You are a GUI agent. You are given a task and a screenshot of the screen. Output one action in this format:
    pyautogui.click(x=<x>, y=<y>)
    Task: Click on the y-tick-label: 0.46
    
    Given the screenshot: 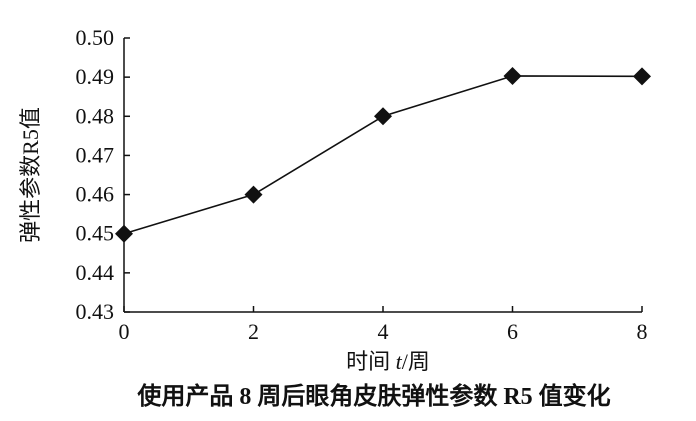 What is the action you would take?
    pyautogui.click(x=95, y=194)
    